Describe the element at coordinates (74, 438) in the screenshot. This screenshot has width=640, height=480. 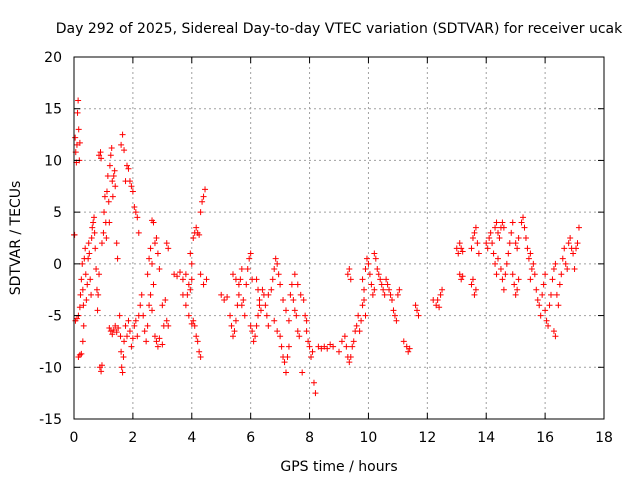
I see `x-tick-label: 0` at that location.